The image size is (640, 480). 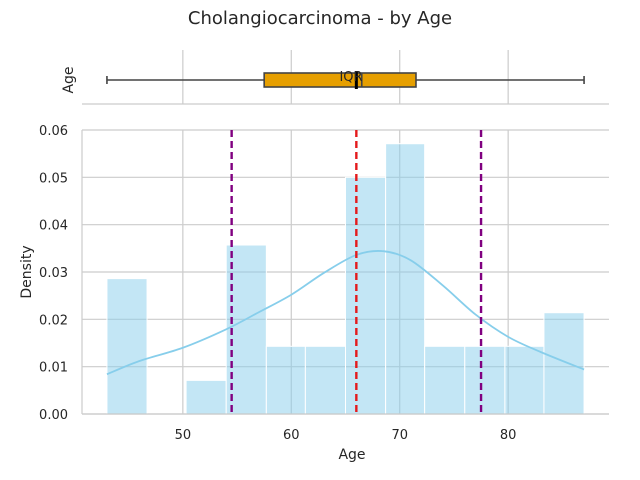 I want to click on hist-ylabel: Density, so click(x=27, y=271).